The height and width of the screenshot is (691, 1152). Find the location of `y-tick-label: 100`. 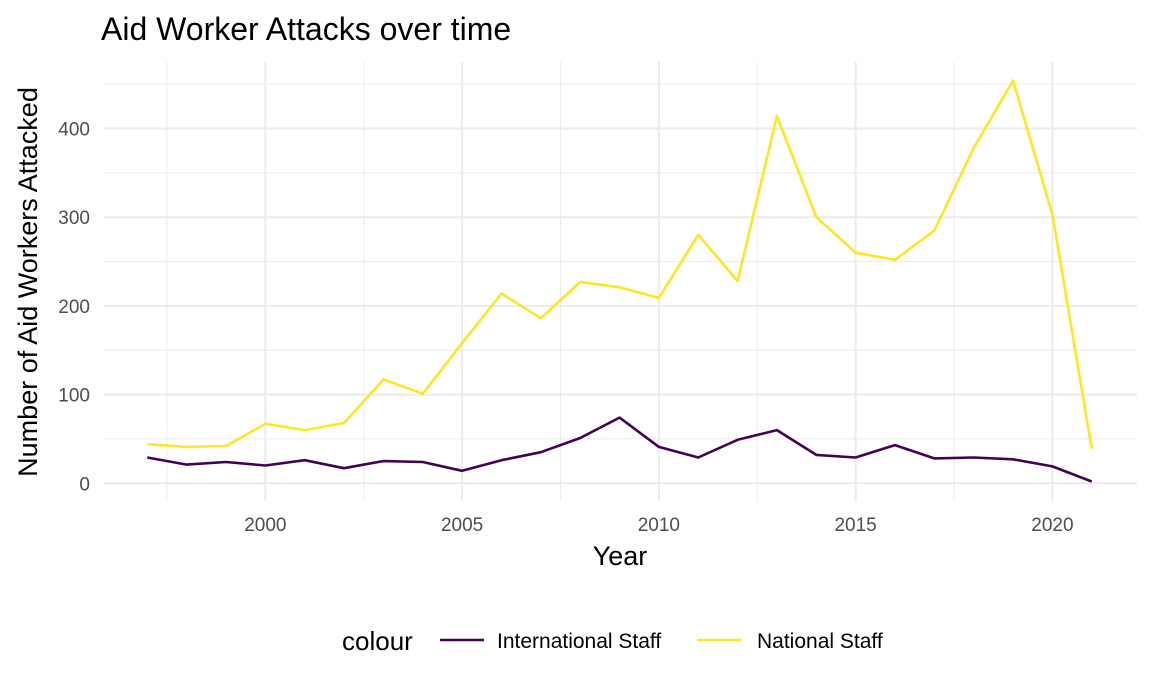

y-tick-label: 100 is located at coordinates (74, 396).